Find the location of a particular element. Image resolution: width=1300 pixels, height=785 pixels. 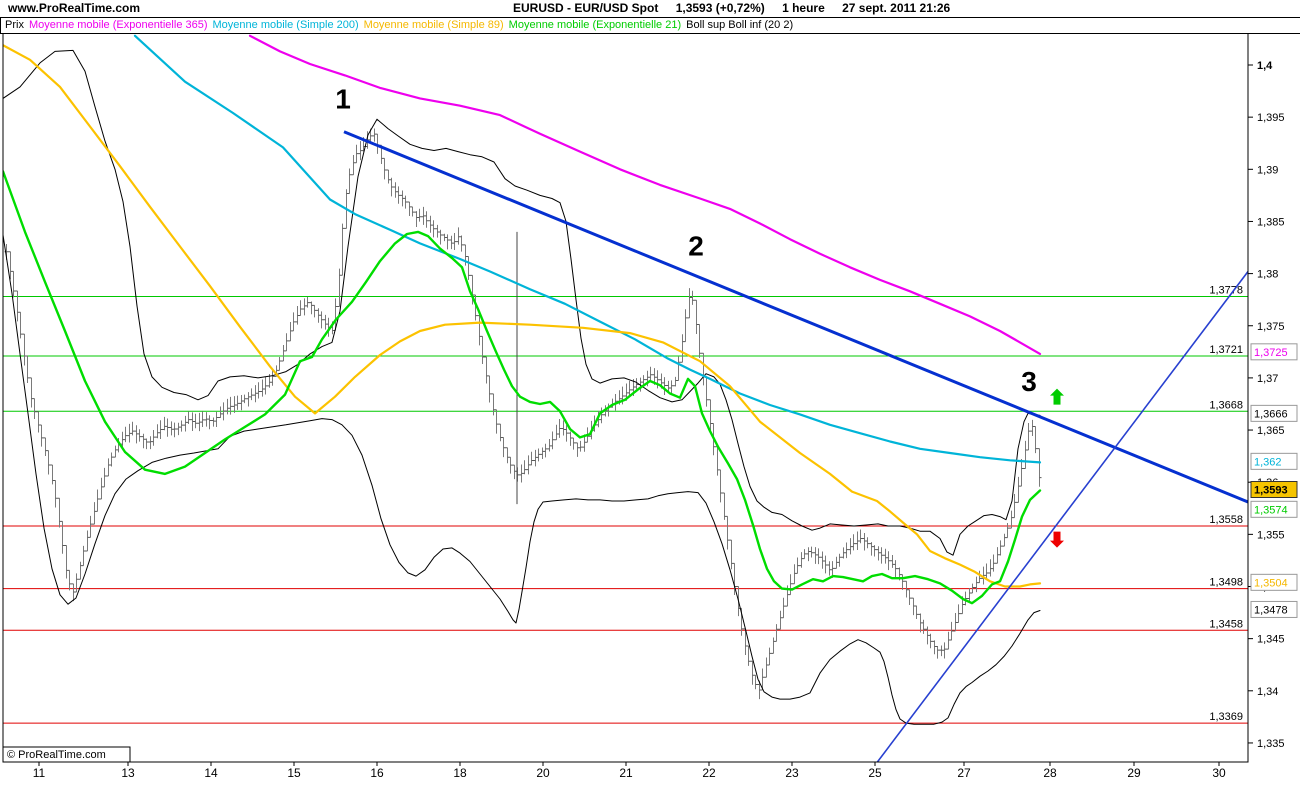

signal-arrows is located at coordinates (1057, 468).